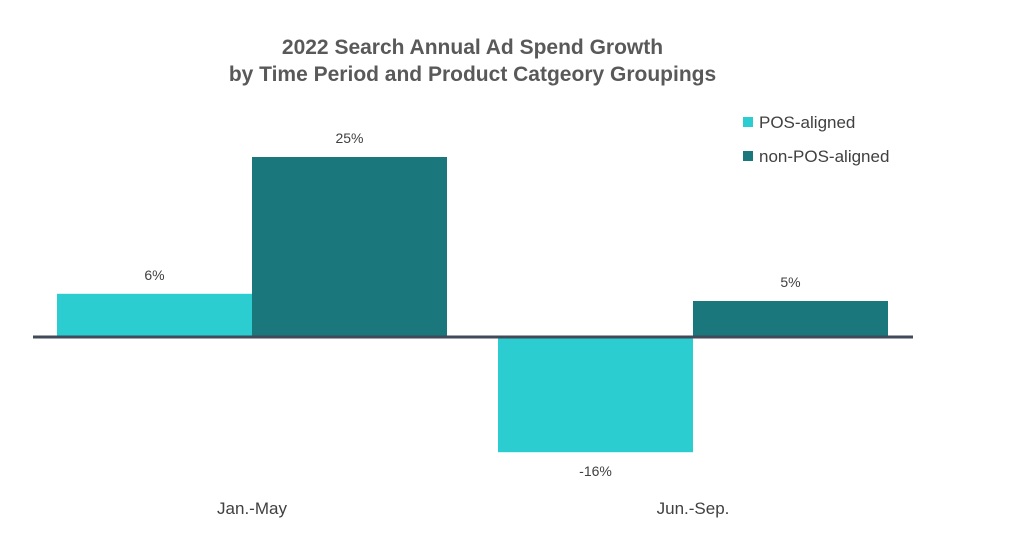 The height and width of the screenshot is (541, 1024). Describe the element at coordinates (790, 282) in the screenshot. I see `data-label-non-pos-aligned-jun-sep: 5%` at that location.